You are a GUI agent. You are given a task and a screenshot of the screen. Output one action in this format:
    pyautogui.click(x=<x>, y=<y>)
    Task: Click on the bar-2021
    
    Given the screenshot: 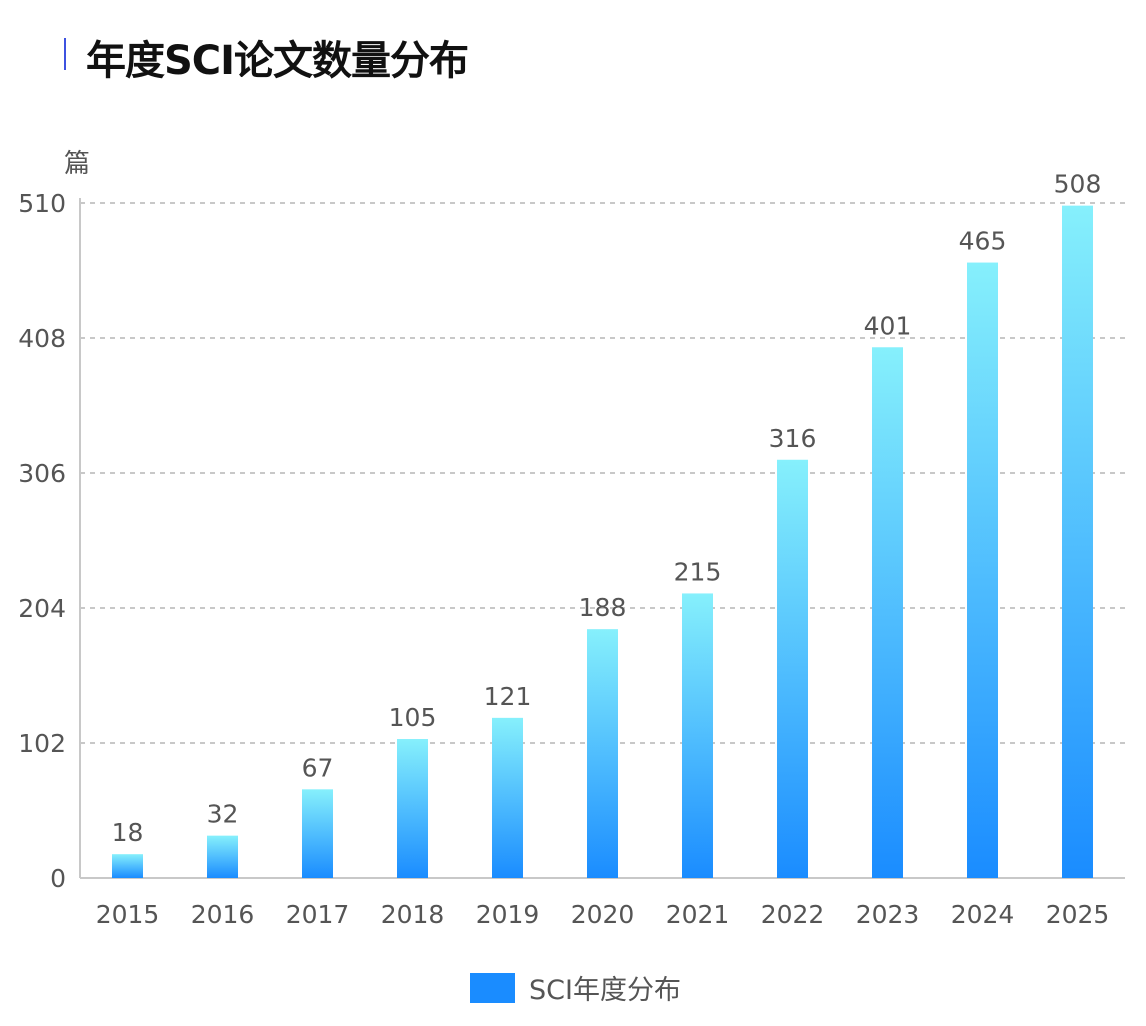 What is the action you would take?
    pyautogui.click(x=697, y=735)
    